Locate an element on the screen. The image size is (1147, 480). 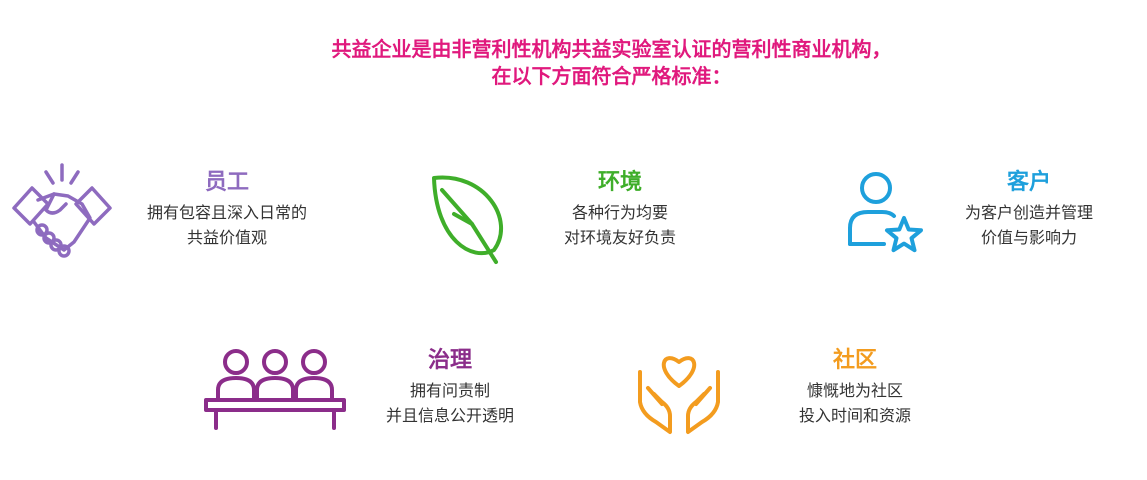
governance-block: 治理 拥有问责制 并且信息公开透明 is located at coordinates (450, 387).